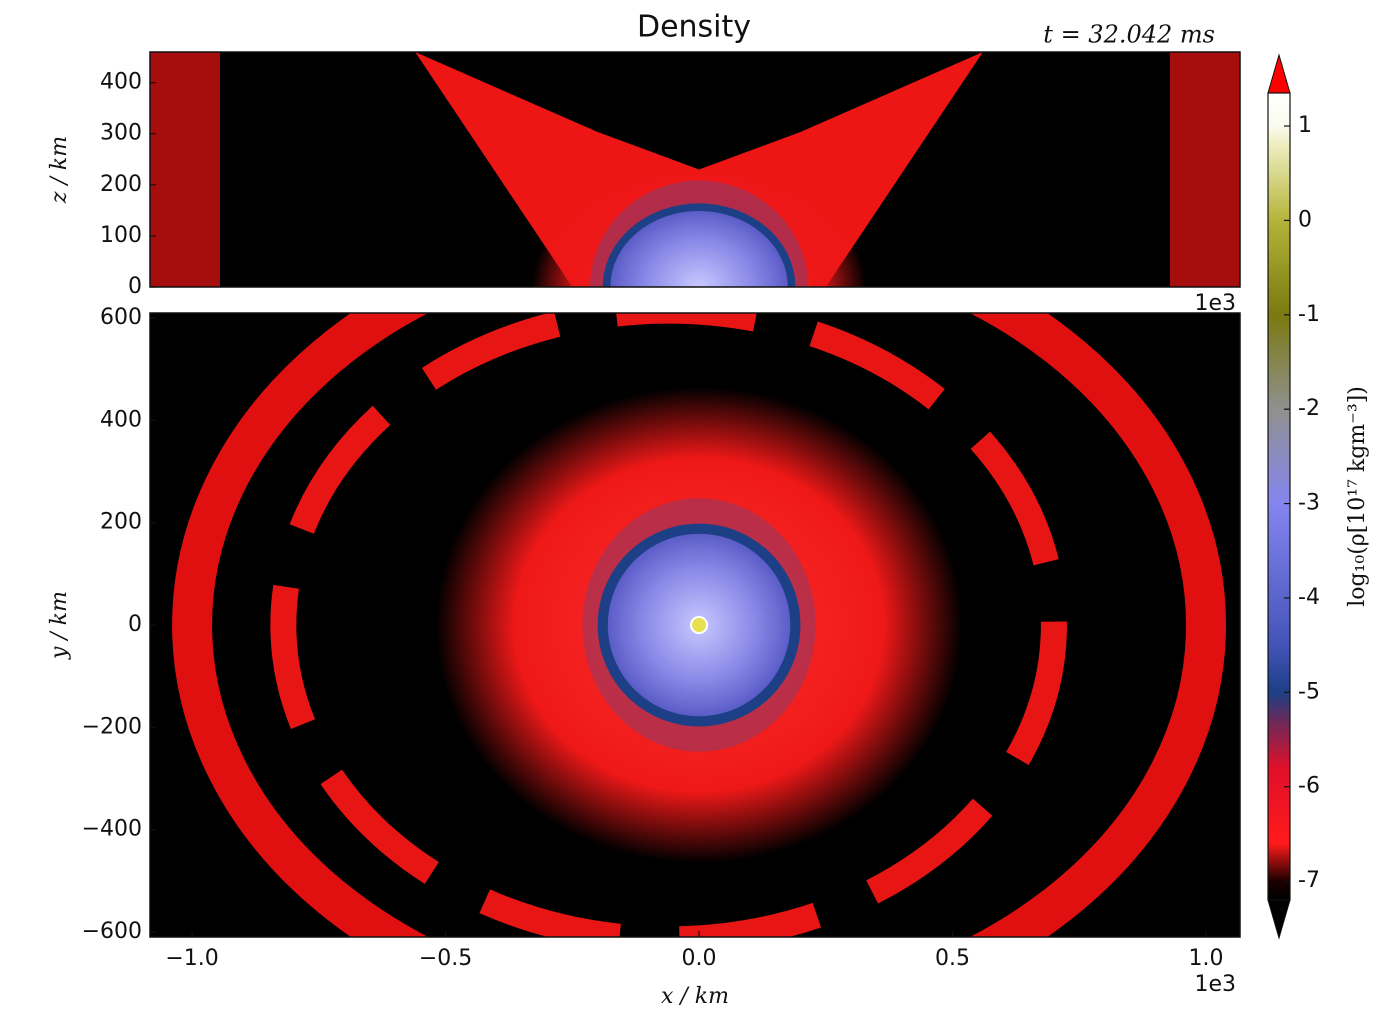  Describe the element at coordinates (121, 133) in the screenshot. I see `y-tick-label: 300` at that location.